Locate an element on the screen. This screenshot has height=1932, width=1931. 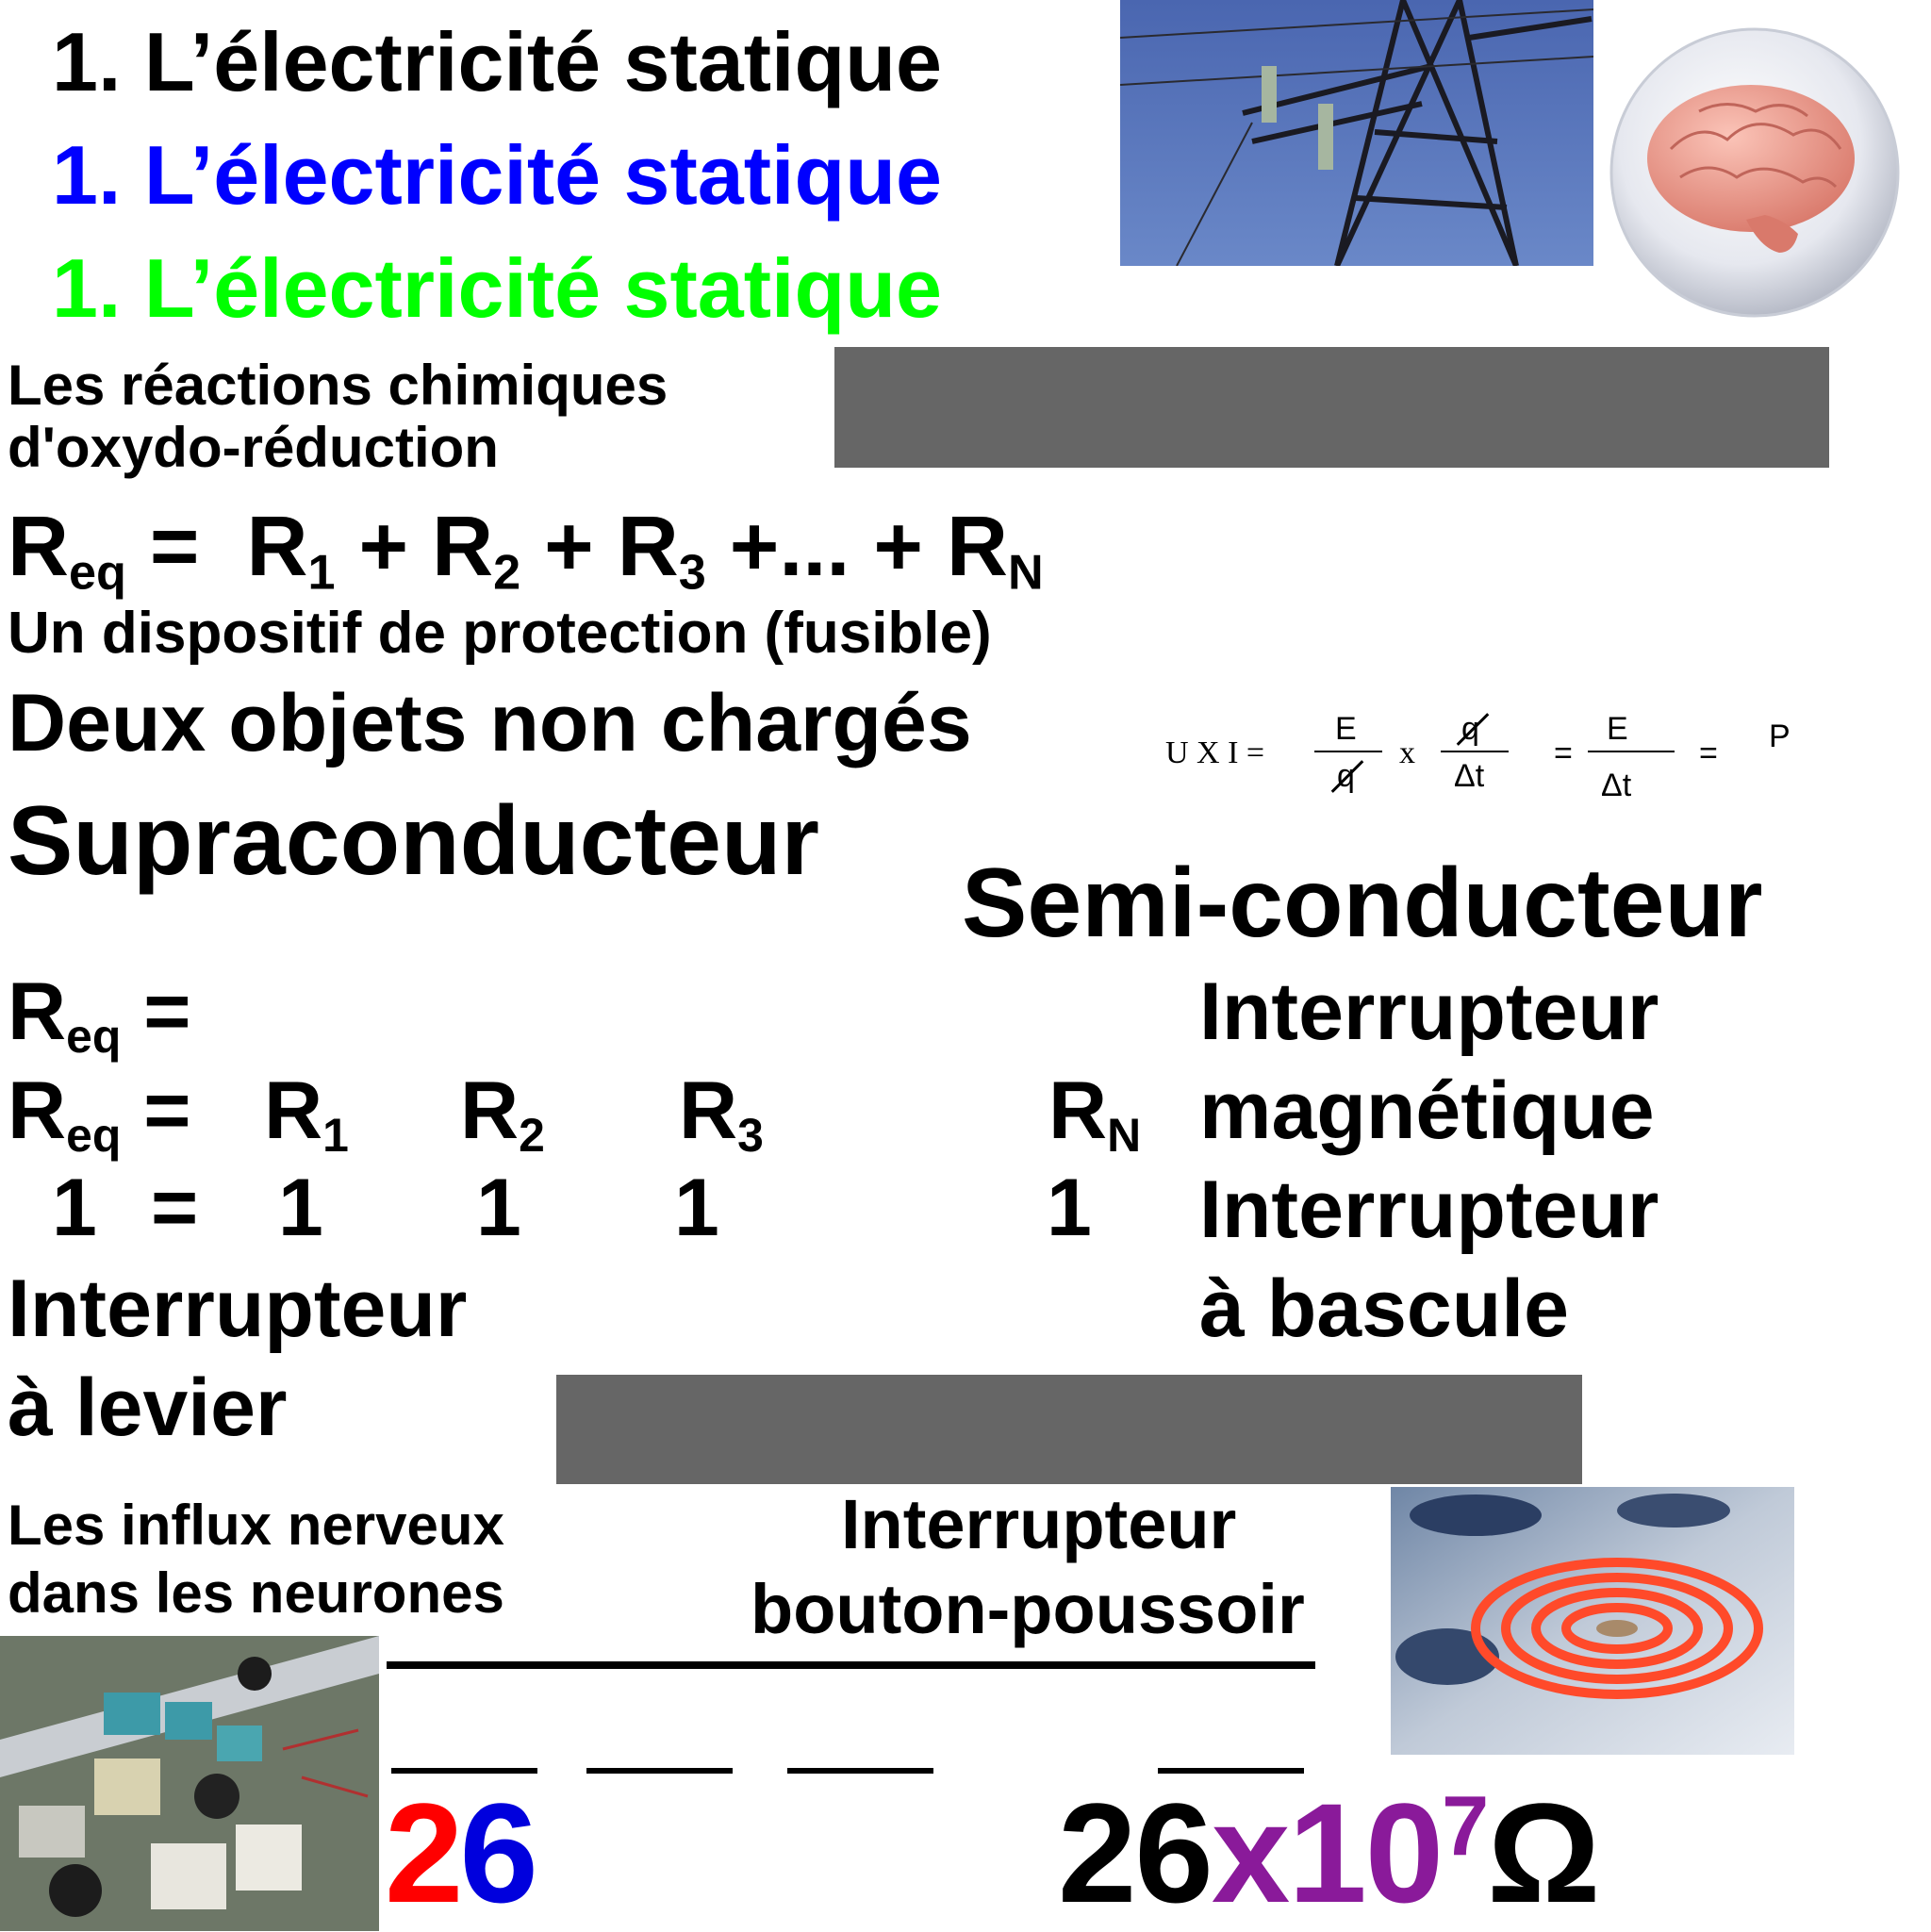
parallel-one-lhs: 1 is located at coordinates (74, 1208).